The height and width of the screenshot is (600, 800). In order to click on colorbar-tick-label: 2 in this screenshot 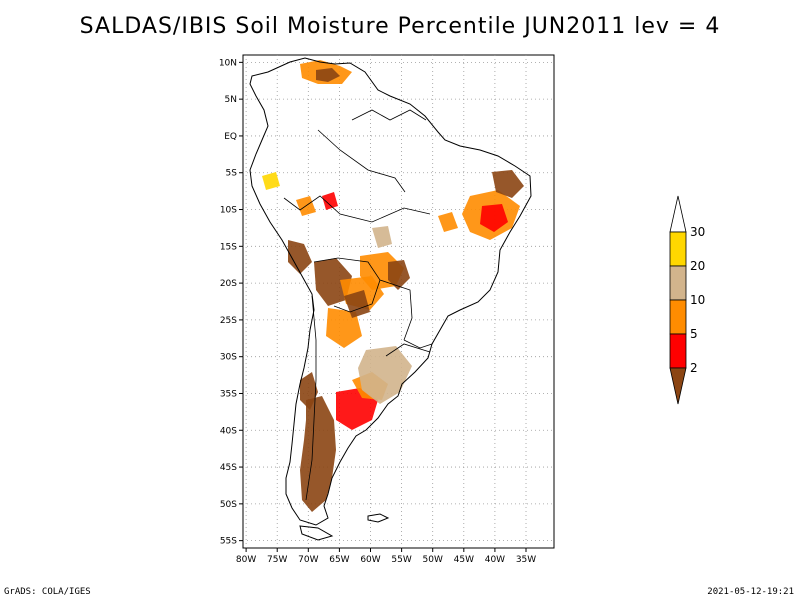, I will do `click(694, 368)`.